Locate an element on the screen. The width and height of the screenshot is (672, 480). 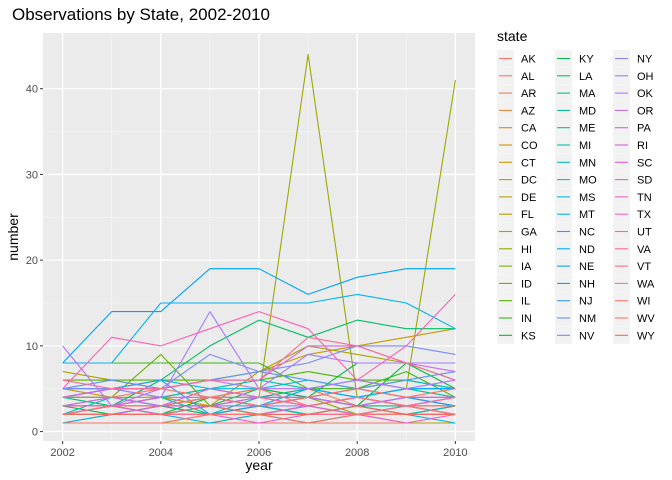
legend-label: IA is located at coordinates (526, 267).